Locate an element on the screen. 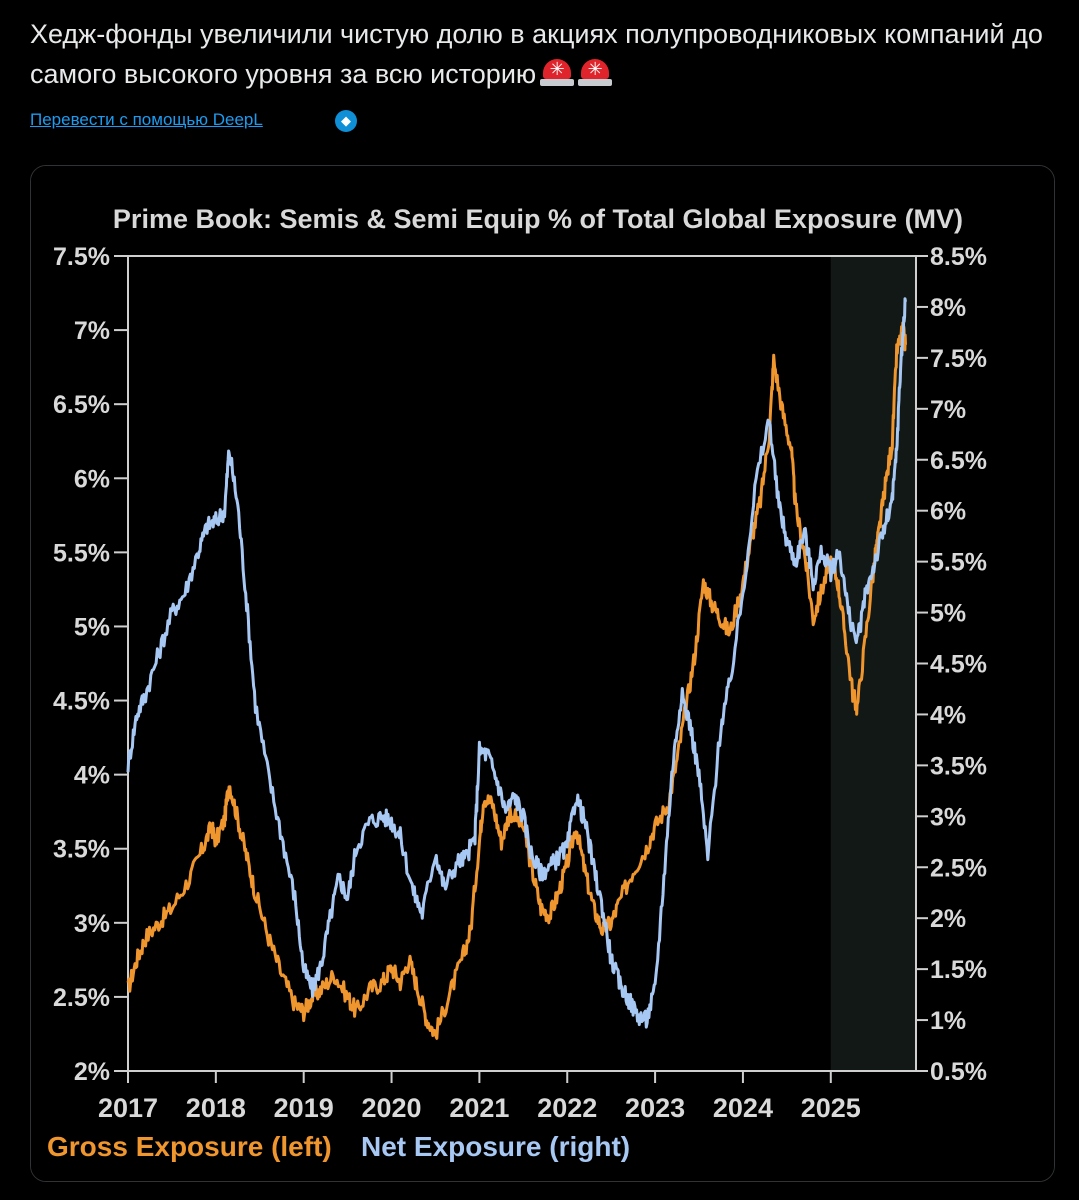  y-right-tick-label: 8% is located at coordinates (948, 308).